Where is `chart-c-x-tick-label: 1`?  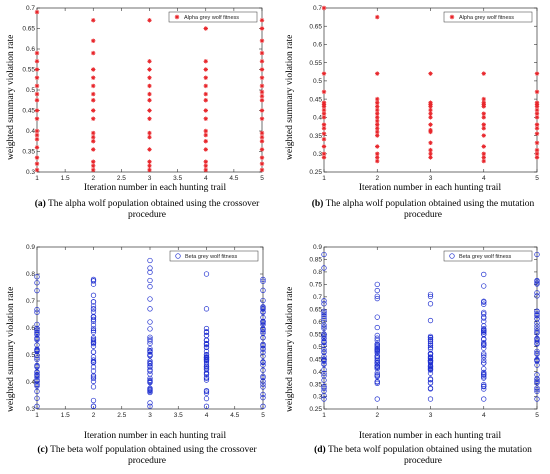 chart-c-x-tick-label: 1 is located at coordinates (37, 415).